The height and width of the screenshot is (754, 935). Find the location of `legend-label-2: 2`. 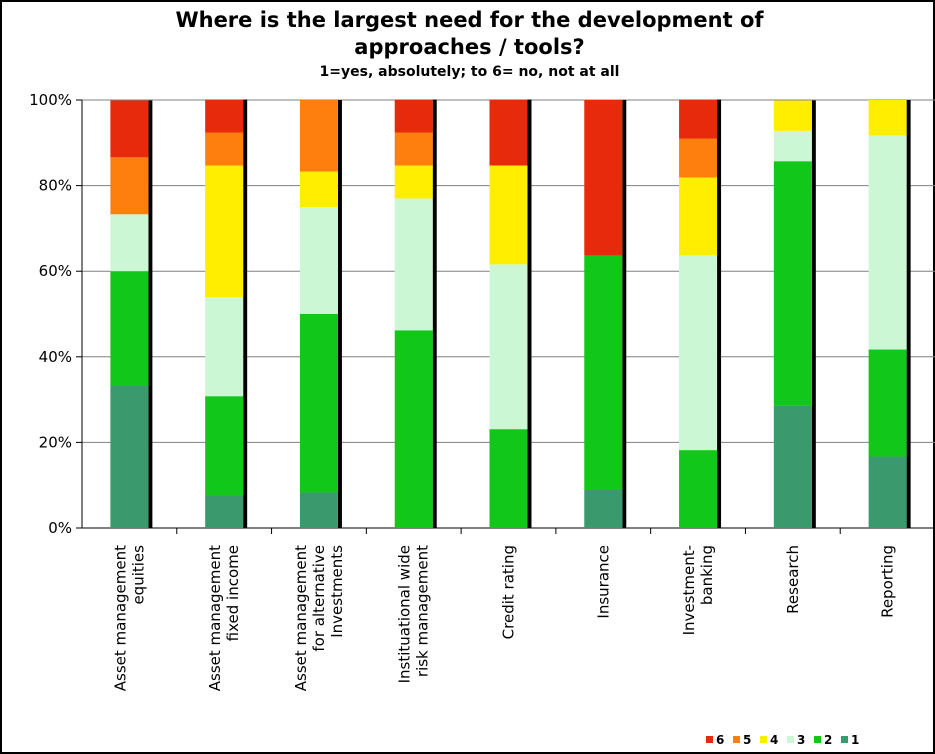

legend-label-2: 2 is located at coordinates (828, 740).